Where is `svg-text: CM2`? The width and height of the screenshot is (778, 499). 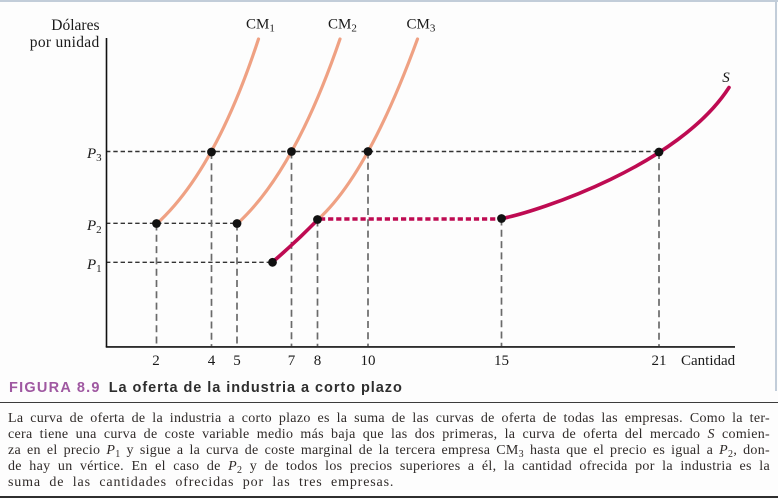 svg-text: CM2 is located at coordinates (342, 26).